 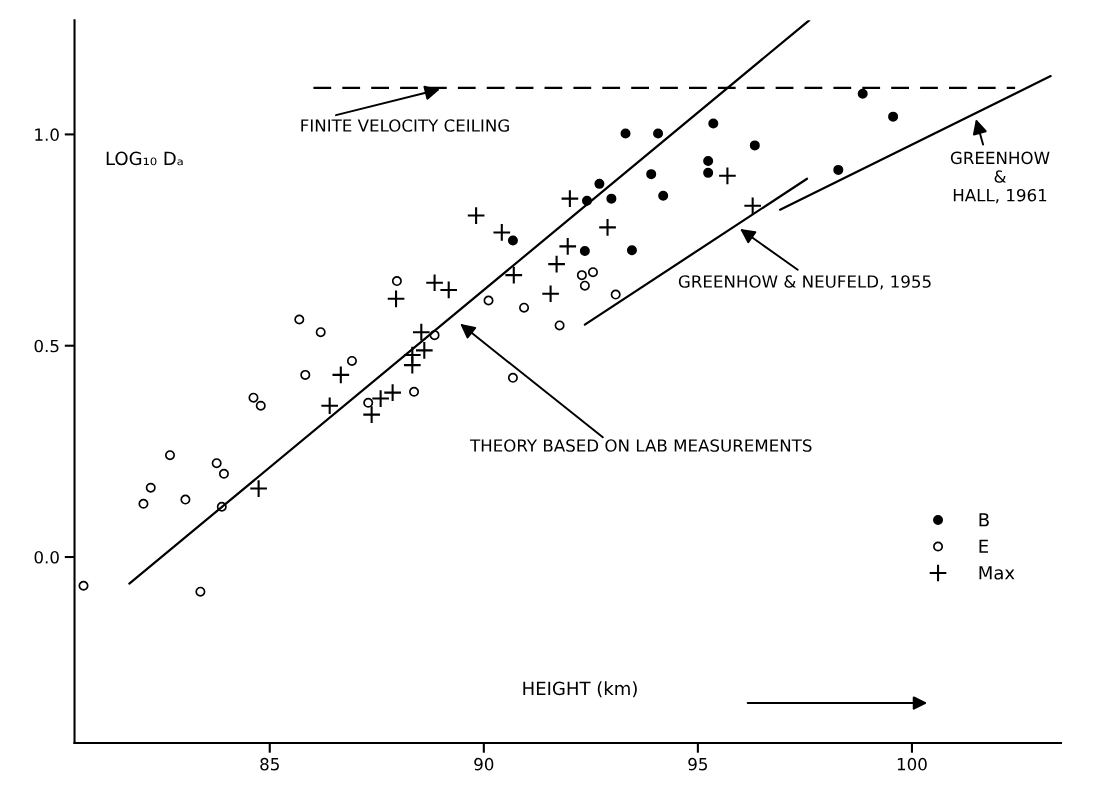 What do you see at coordinates (804, 282) in the screenshot?
I see `annotation: GREENHOW & NEUFELD, 1955` at bounding box center [804, 282].